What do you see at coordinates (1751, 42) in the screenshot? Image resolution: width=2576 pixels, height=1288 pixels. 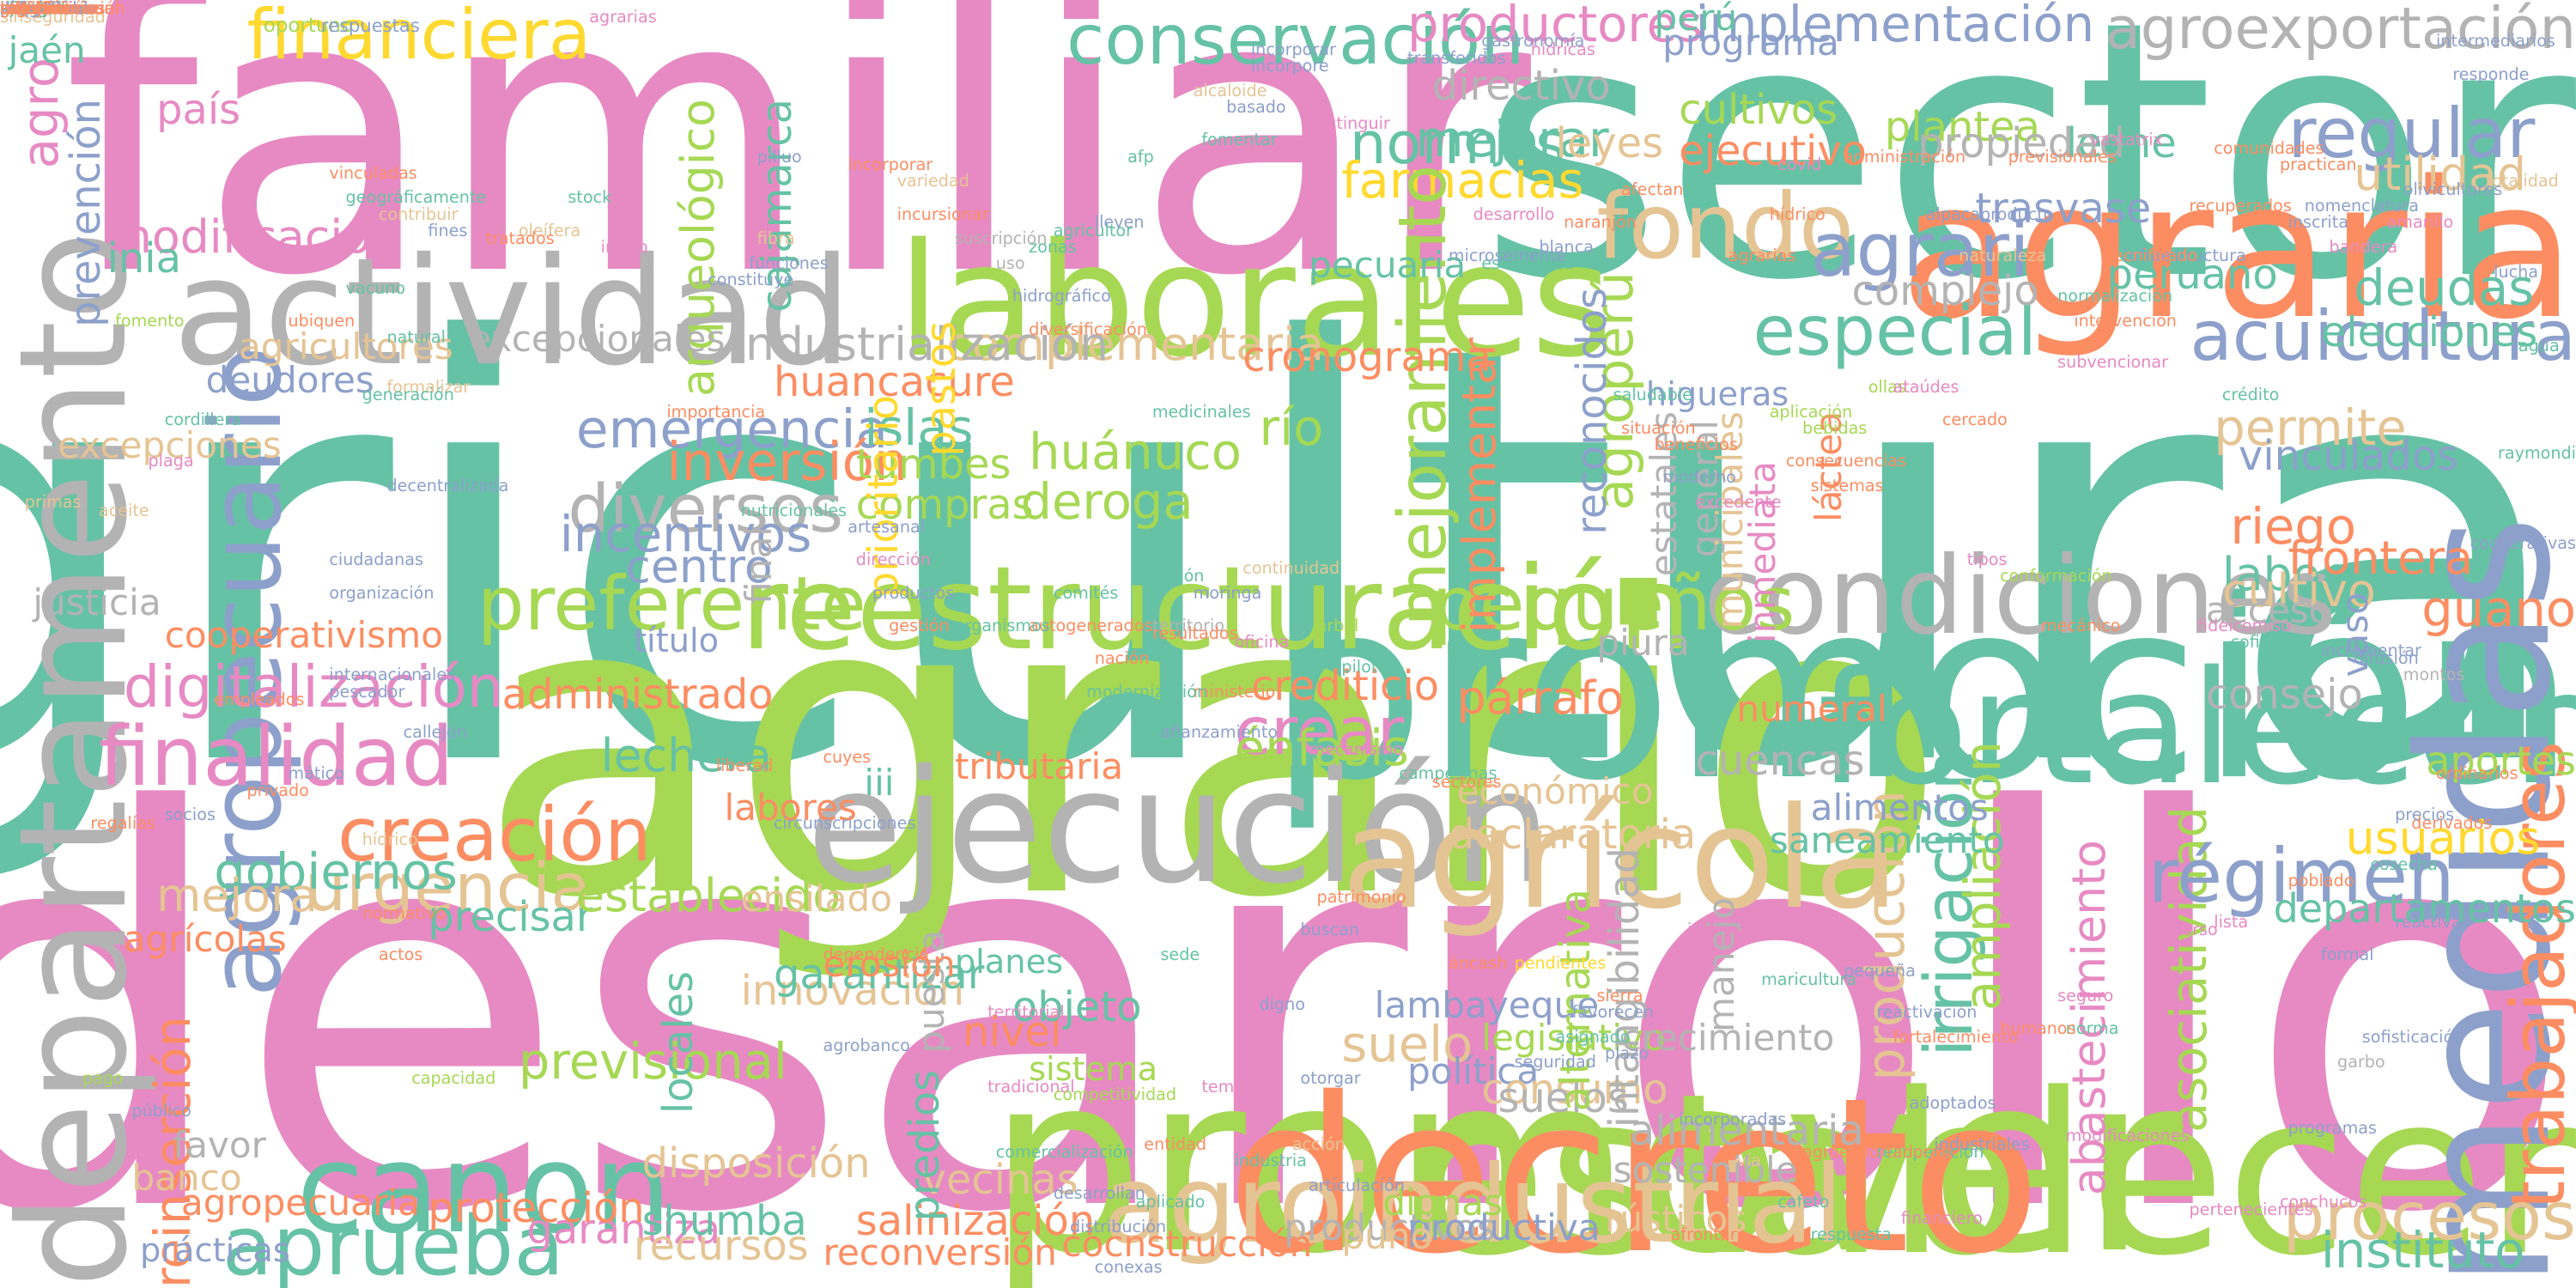 I see `cloud-word: programa` at bounding box center [1751, 42].